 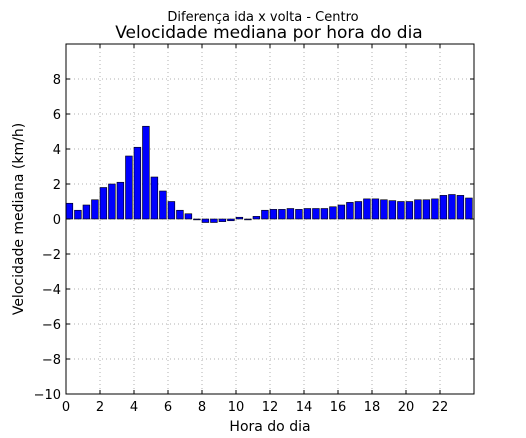 I want to click on x-tick-label: 20, so click(x=406, y=407).